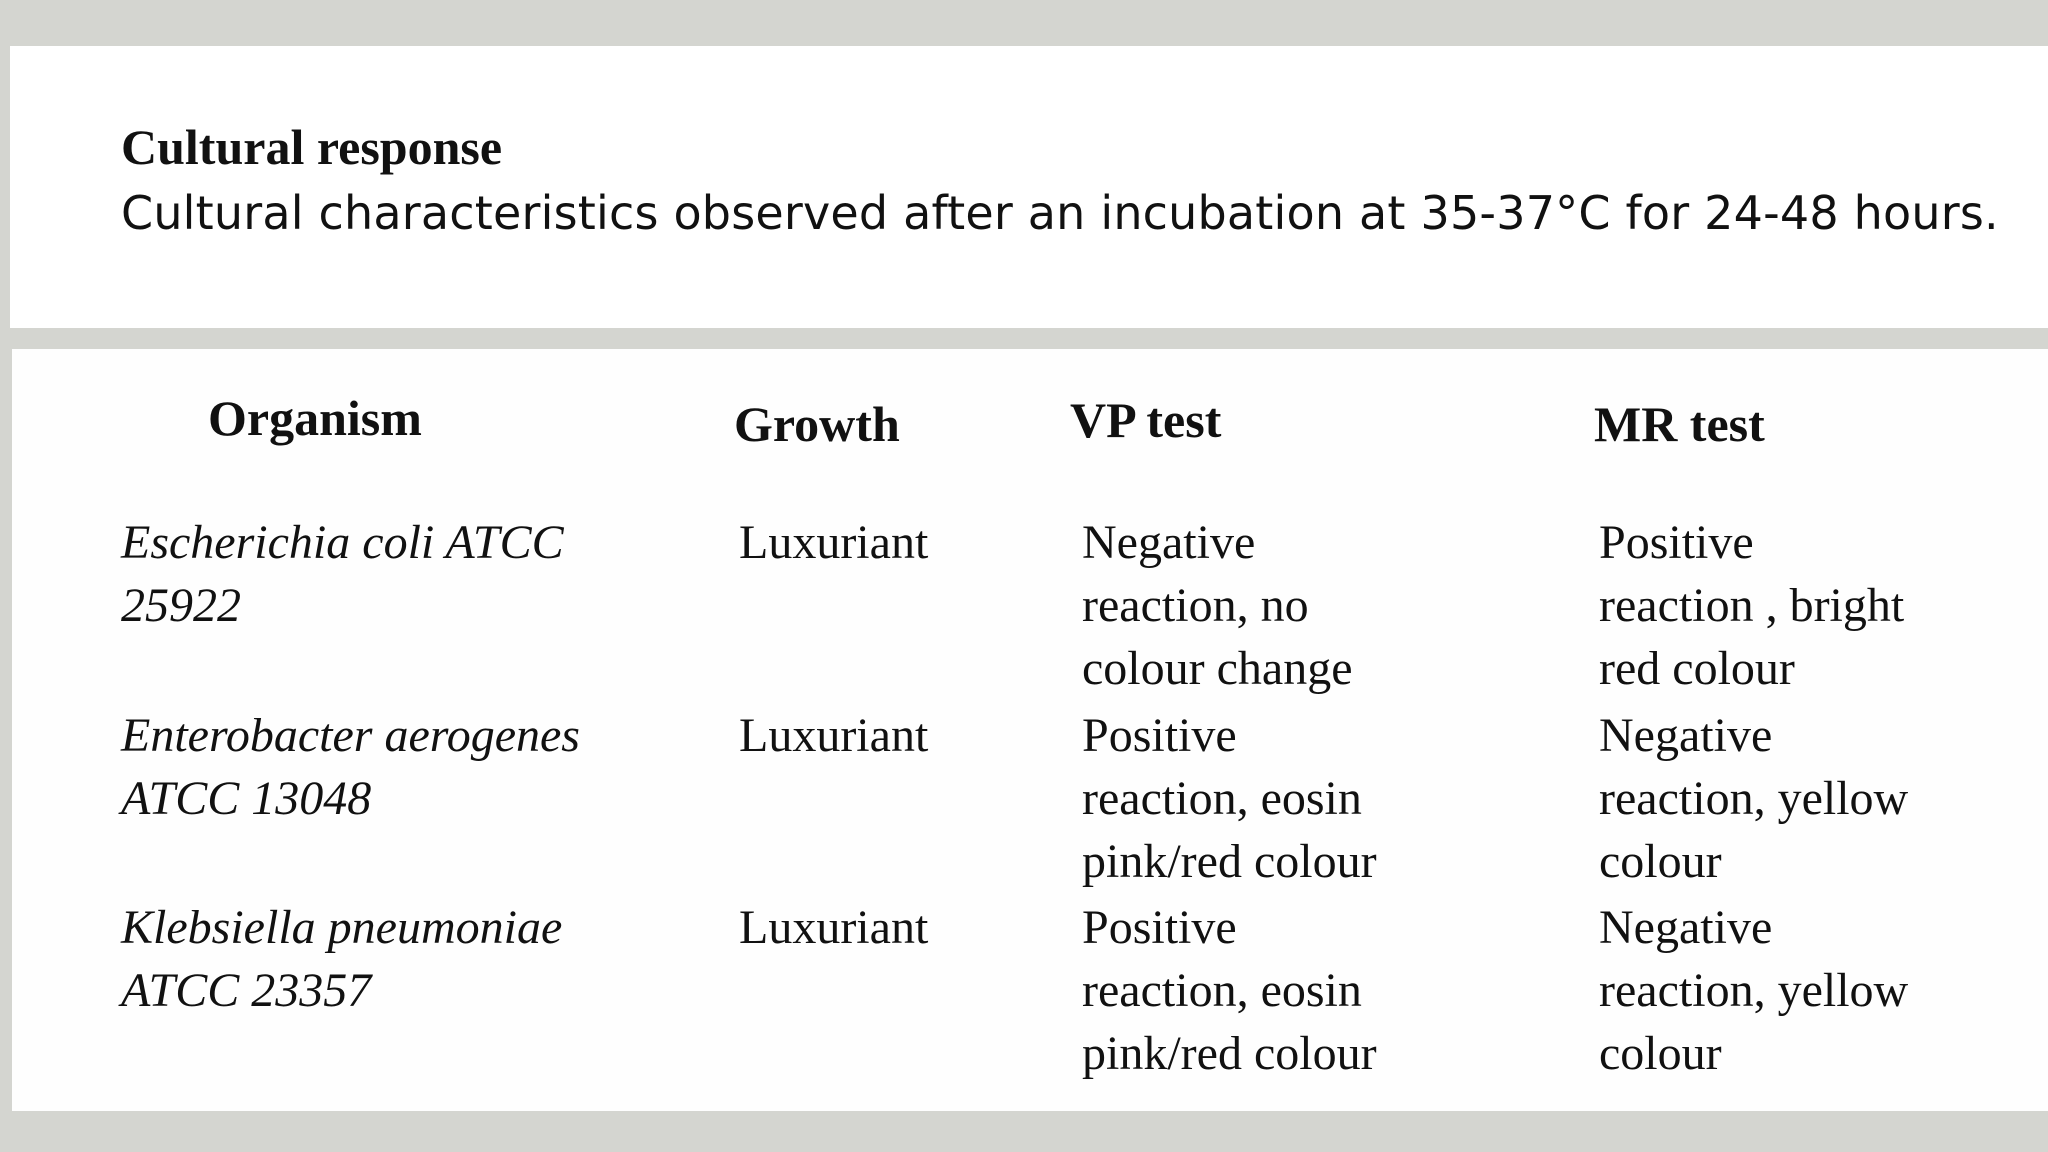 The image size is (2048, 1152). I want to click on table-row-2-growth: Luxuriant, so click(834, 735).